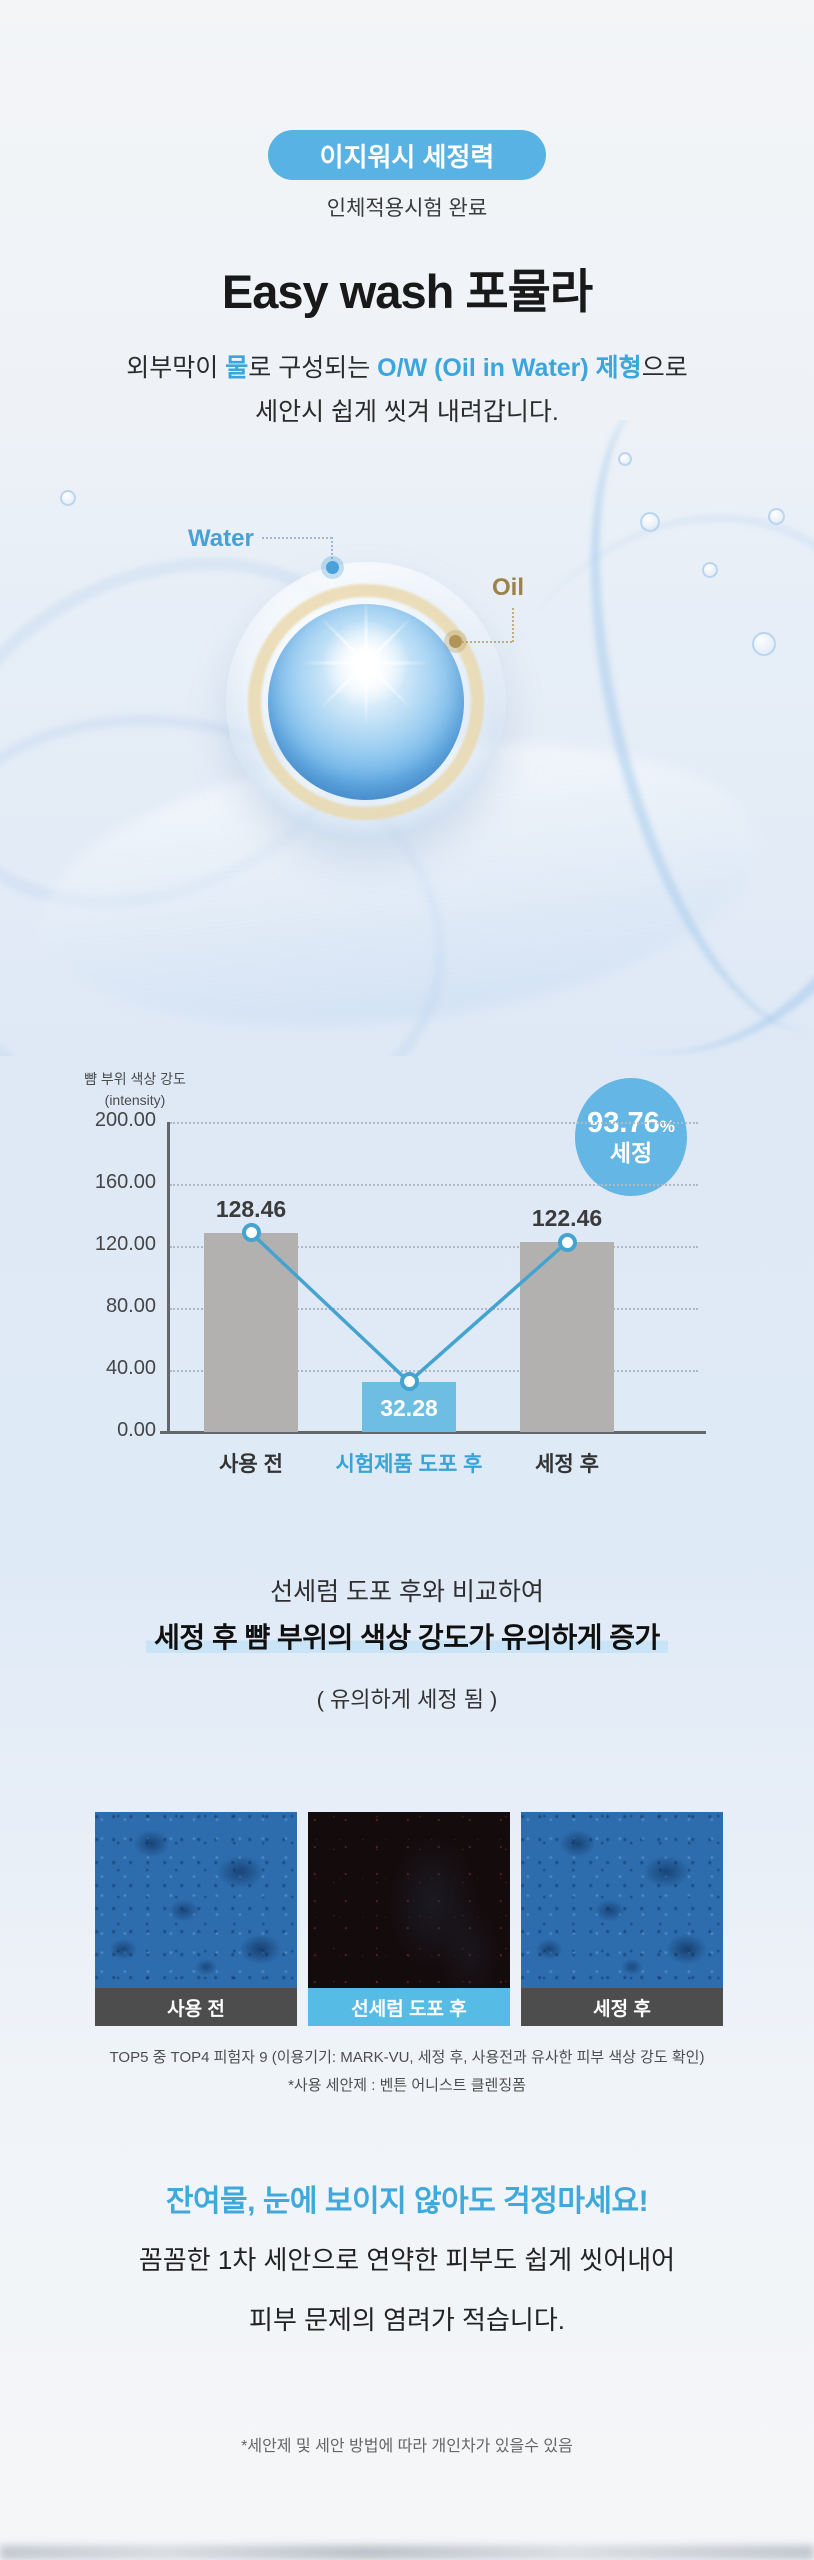  I want to click on test-complete-label: 인체적용시험 완료, so click(407, 208).